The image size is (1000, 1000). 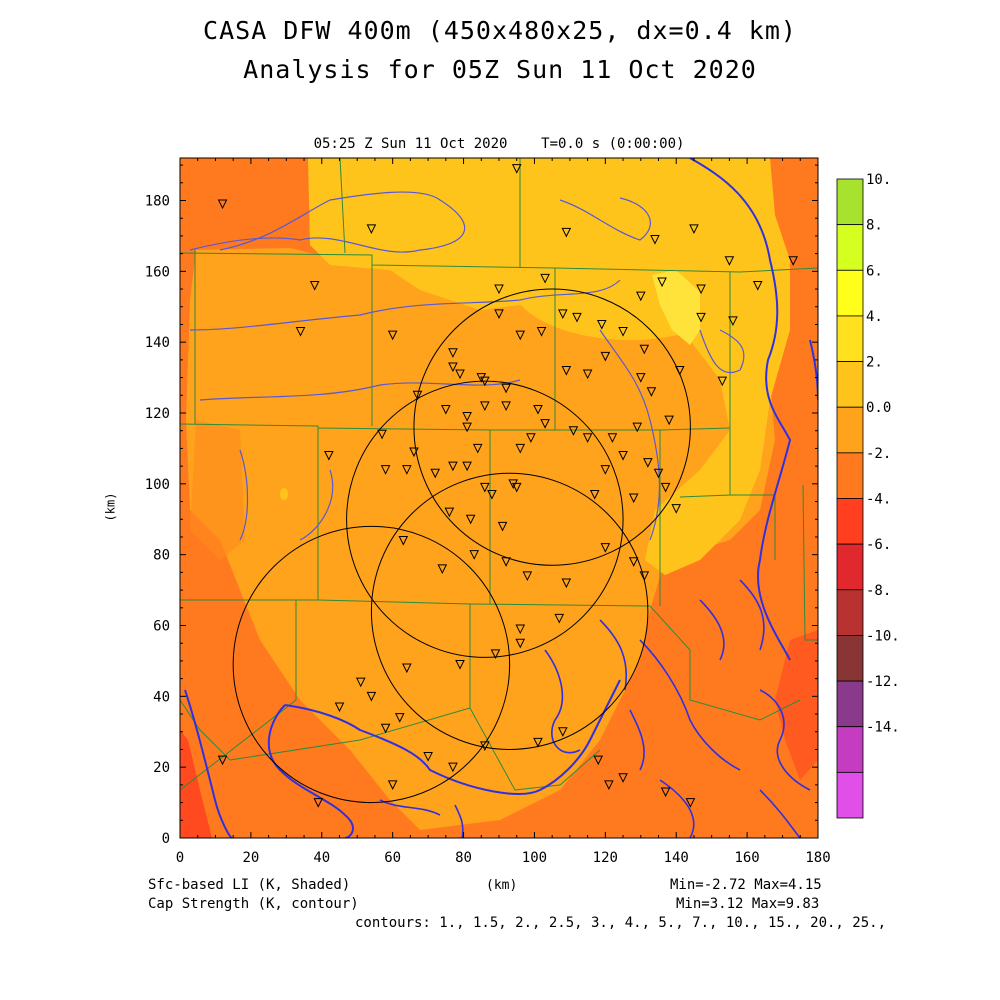 I want to click on colorbar-label: -14., so click(x=883, y=728).